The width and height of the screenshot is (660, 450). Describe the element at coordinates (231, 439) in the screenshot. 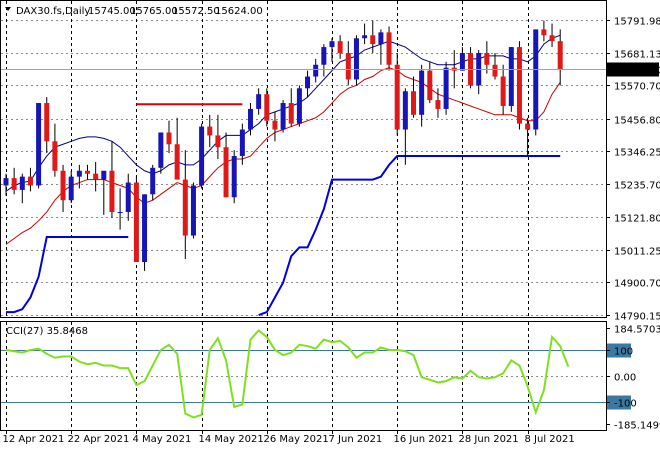

I see `time-tick-label: 14 May 2021` at that location.